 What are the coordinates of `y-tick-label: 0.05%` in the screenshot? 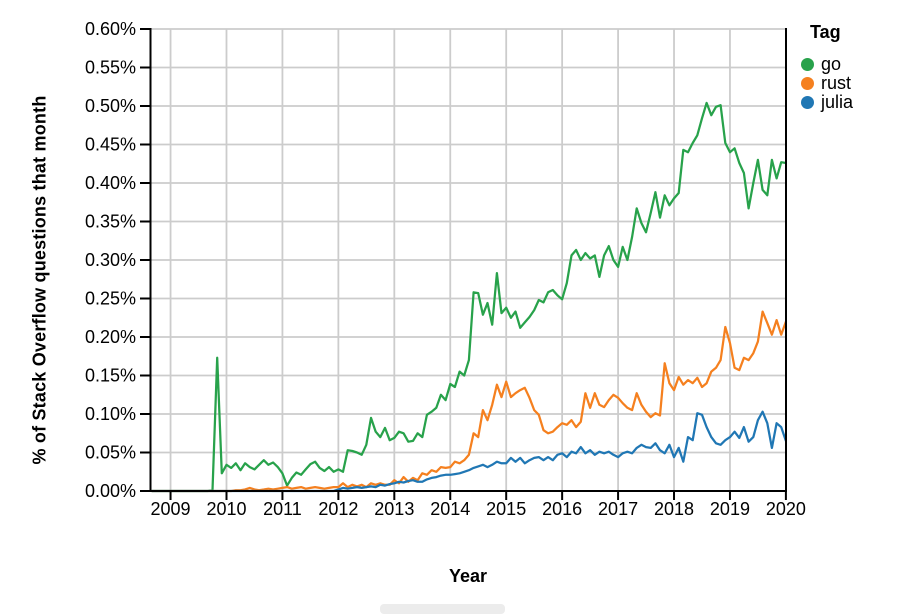 It's located at (110, 453).